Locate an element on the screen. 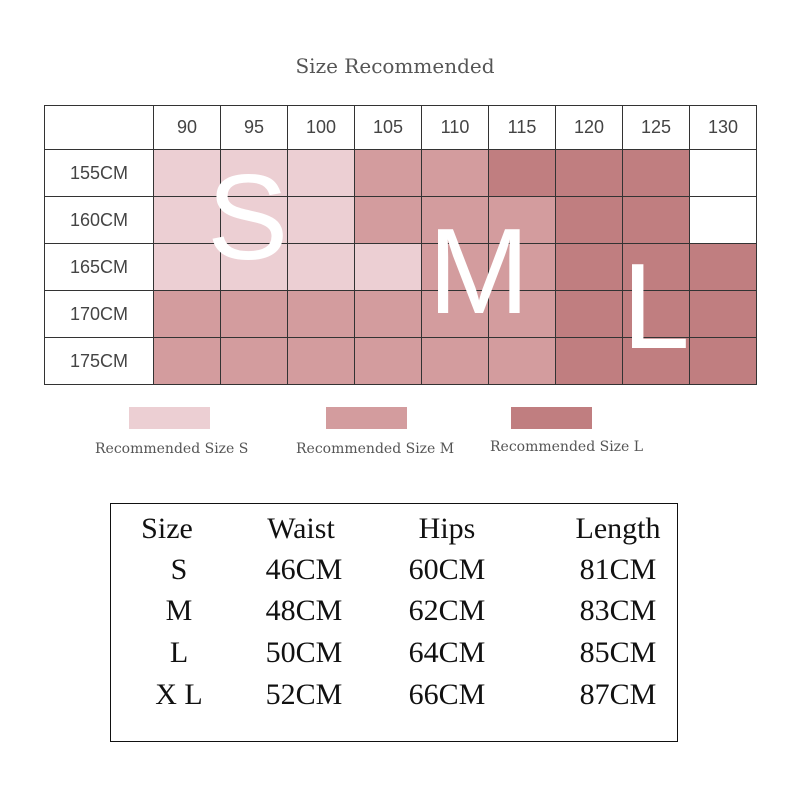 The image size is (800, 800). table-cell: 50CM is located at coordinates (304, 652).